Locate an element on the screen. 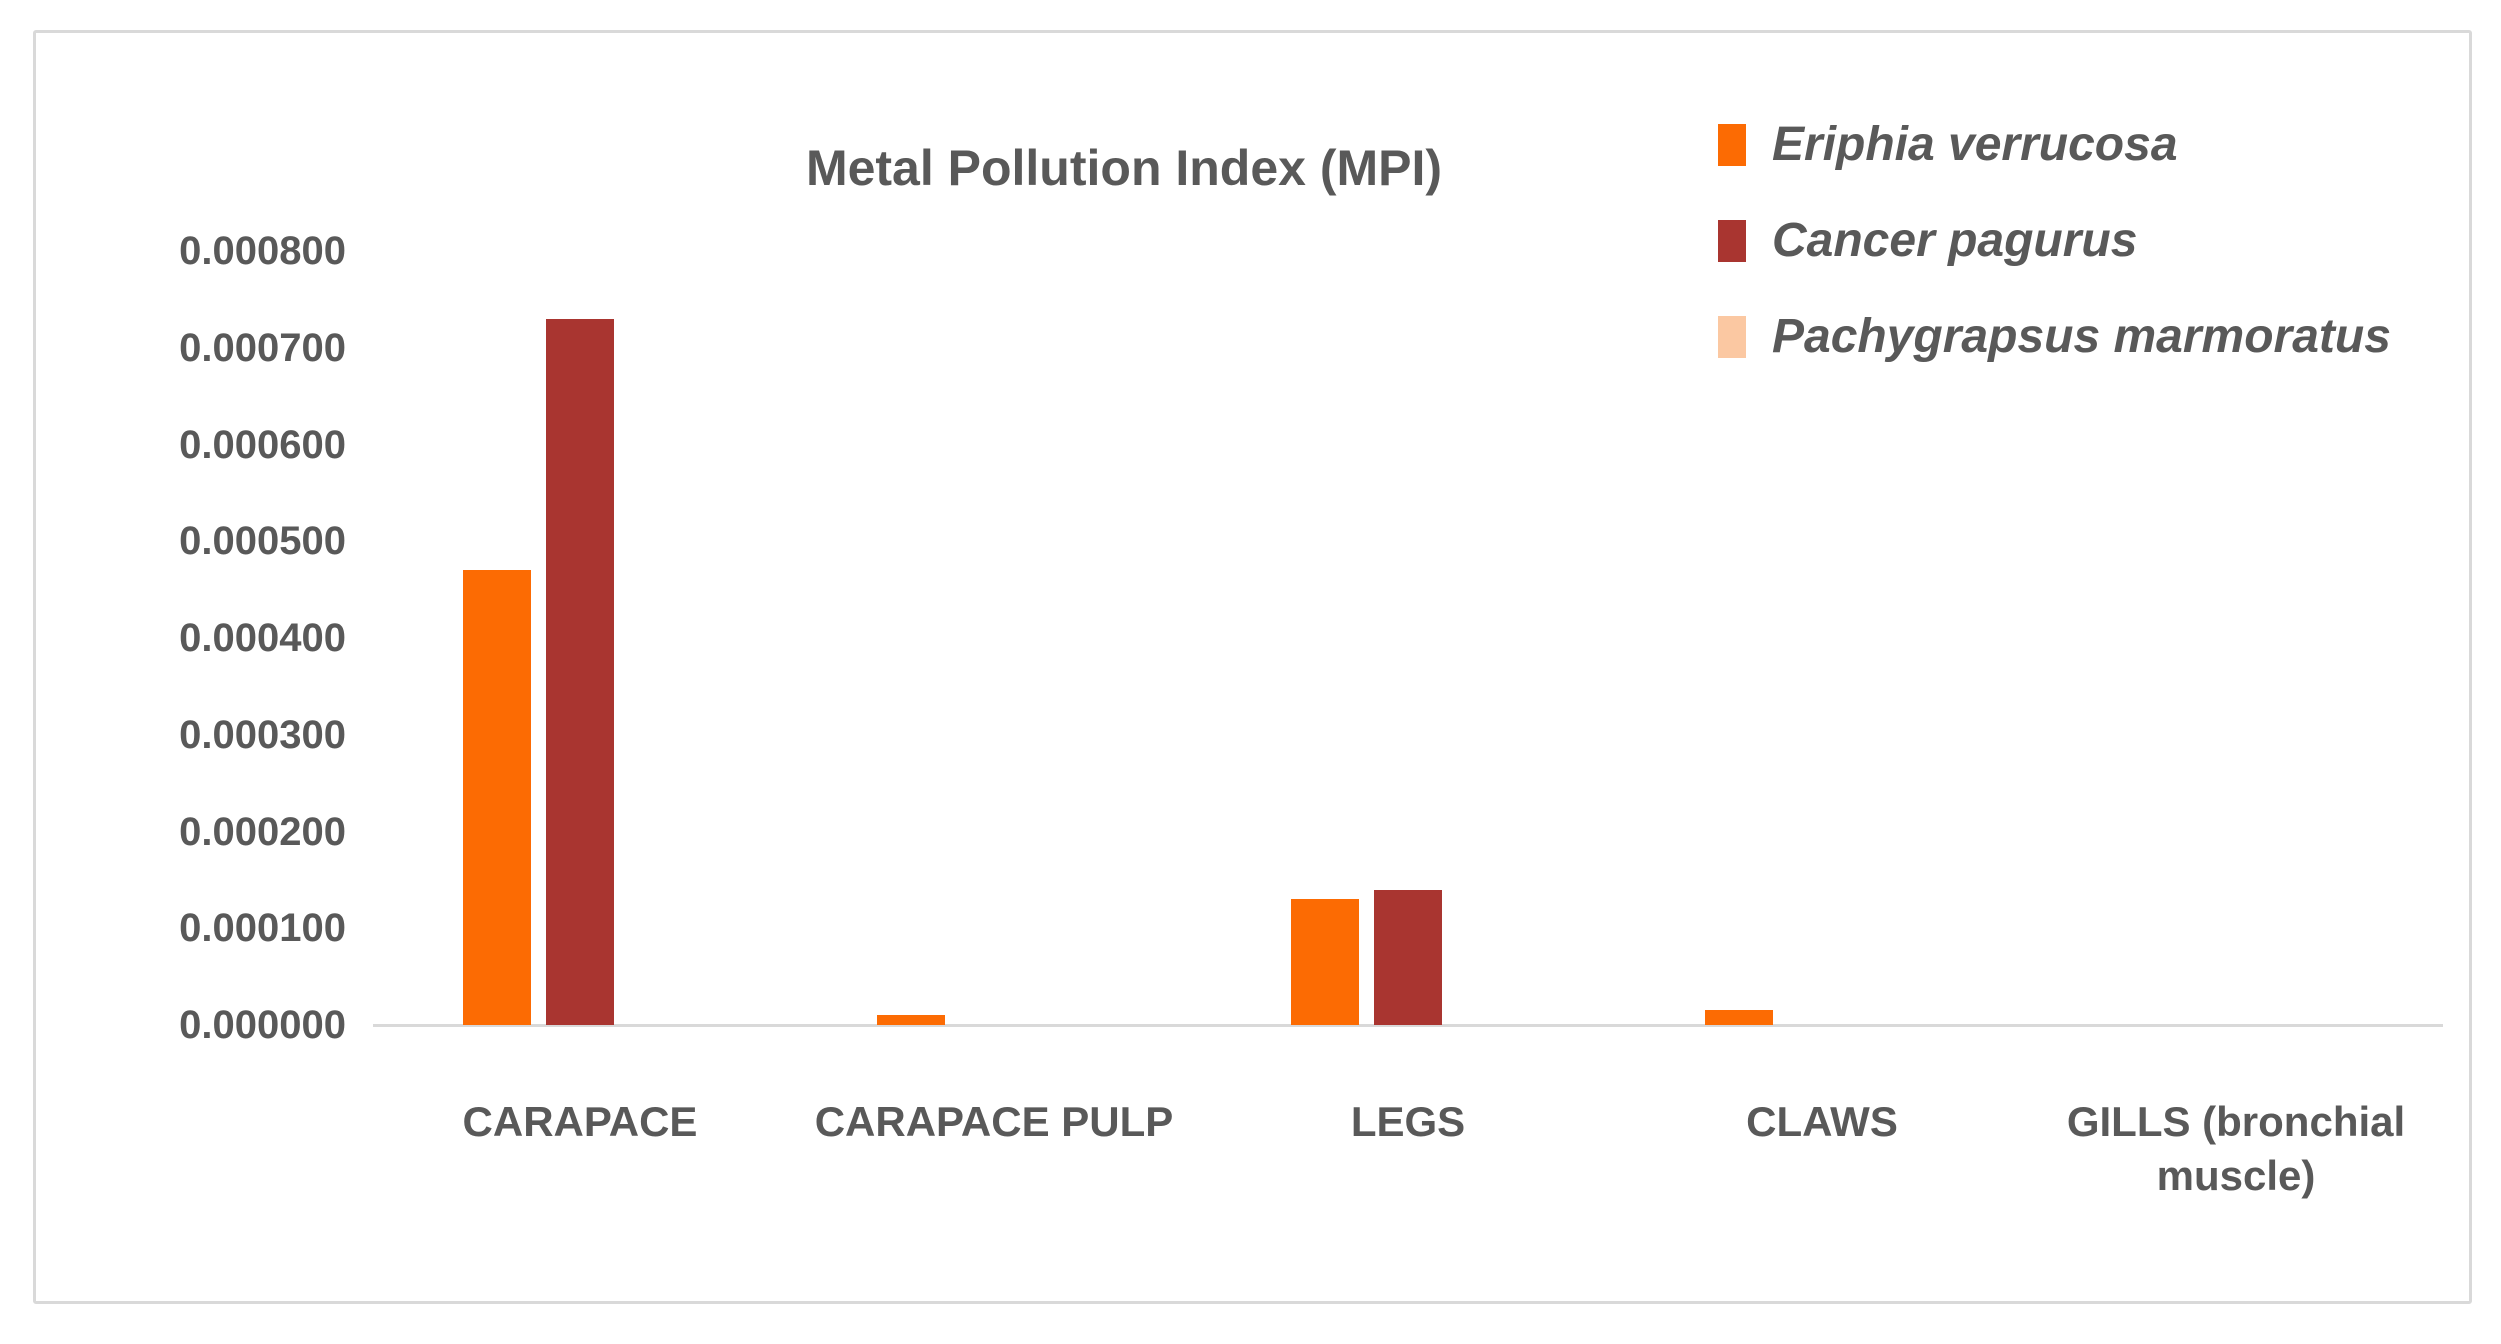  x-category-label-carapace: CARAPACE is located at coordinates (580, 1121).